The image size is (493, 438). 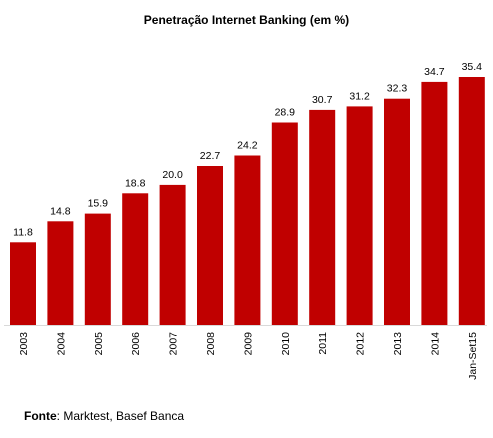 What do you see at coordinates (473, 356) in the screenshot?
I see `x-tick-label-Jan-Set15: Jan-Set15` at bounding box center [473, 356].